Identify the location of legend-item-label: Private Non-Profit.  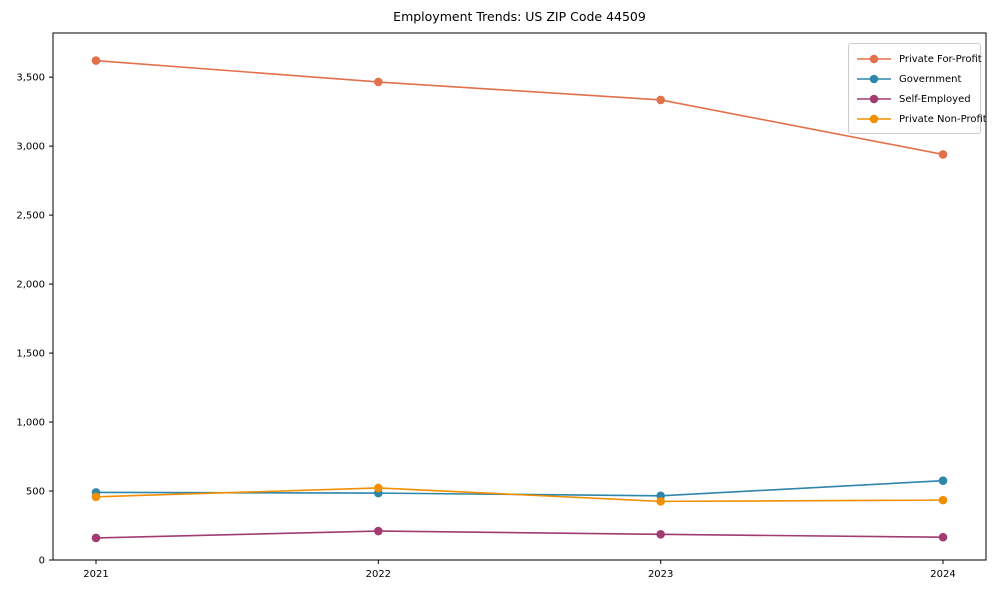
(943, 119).